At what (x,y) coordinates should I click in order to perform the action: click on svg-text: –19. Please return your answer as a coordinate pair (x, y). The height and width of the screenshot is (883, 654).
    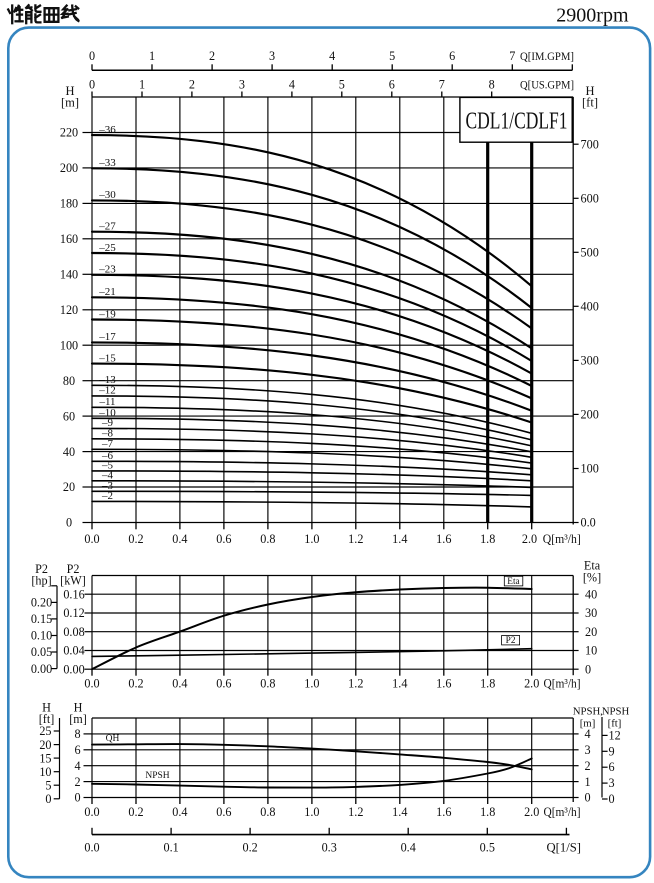
    Looking at the image, I should click on (107, 314).